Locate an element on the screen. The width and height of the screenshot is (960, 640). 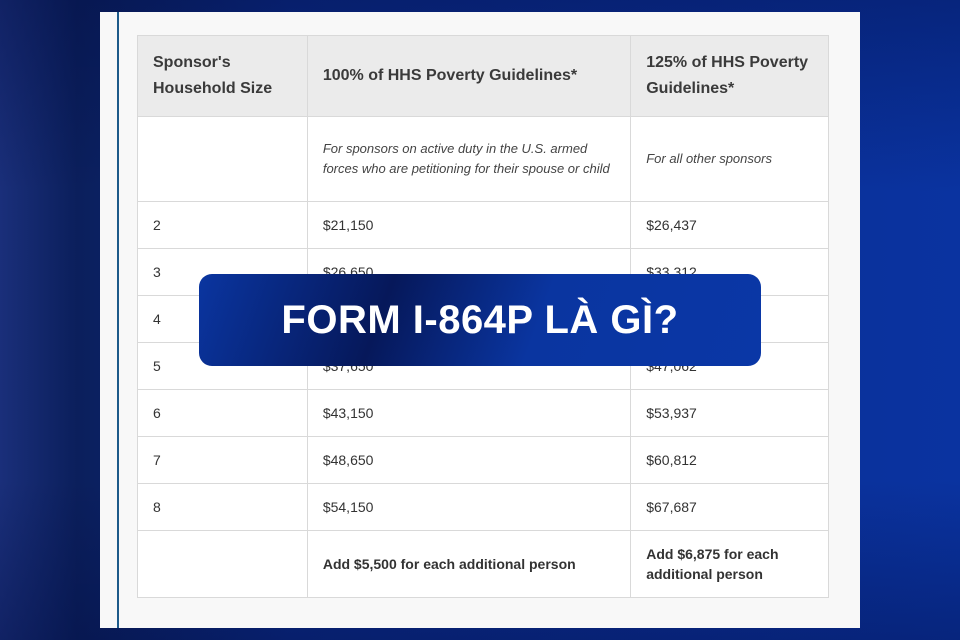
table-cell: $67,687 is located at coordinates (729, 507).